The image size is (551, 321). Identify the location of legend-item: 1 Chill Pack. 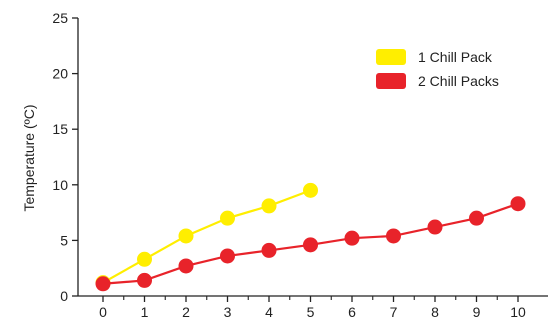
(434, 57).